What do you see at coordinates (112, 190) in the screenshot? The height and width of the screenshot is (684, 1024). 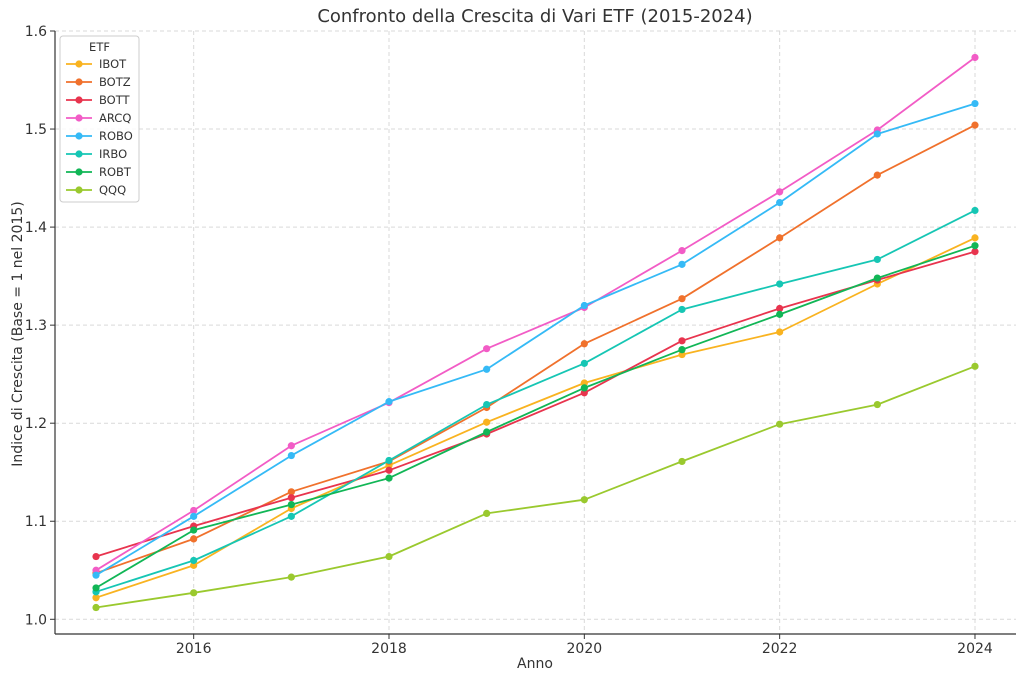 I see `legend-label-qqq: QQQ` at bounding box center [112, 190].